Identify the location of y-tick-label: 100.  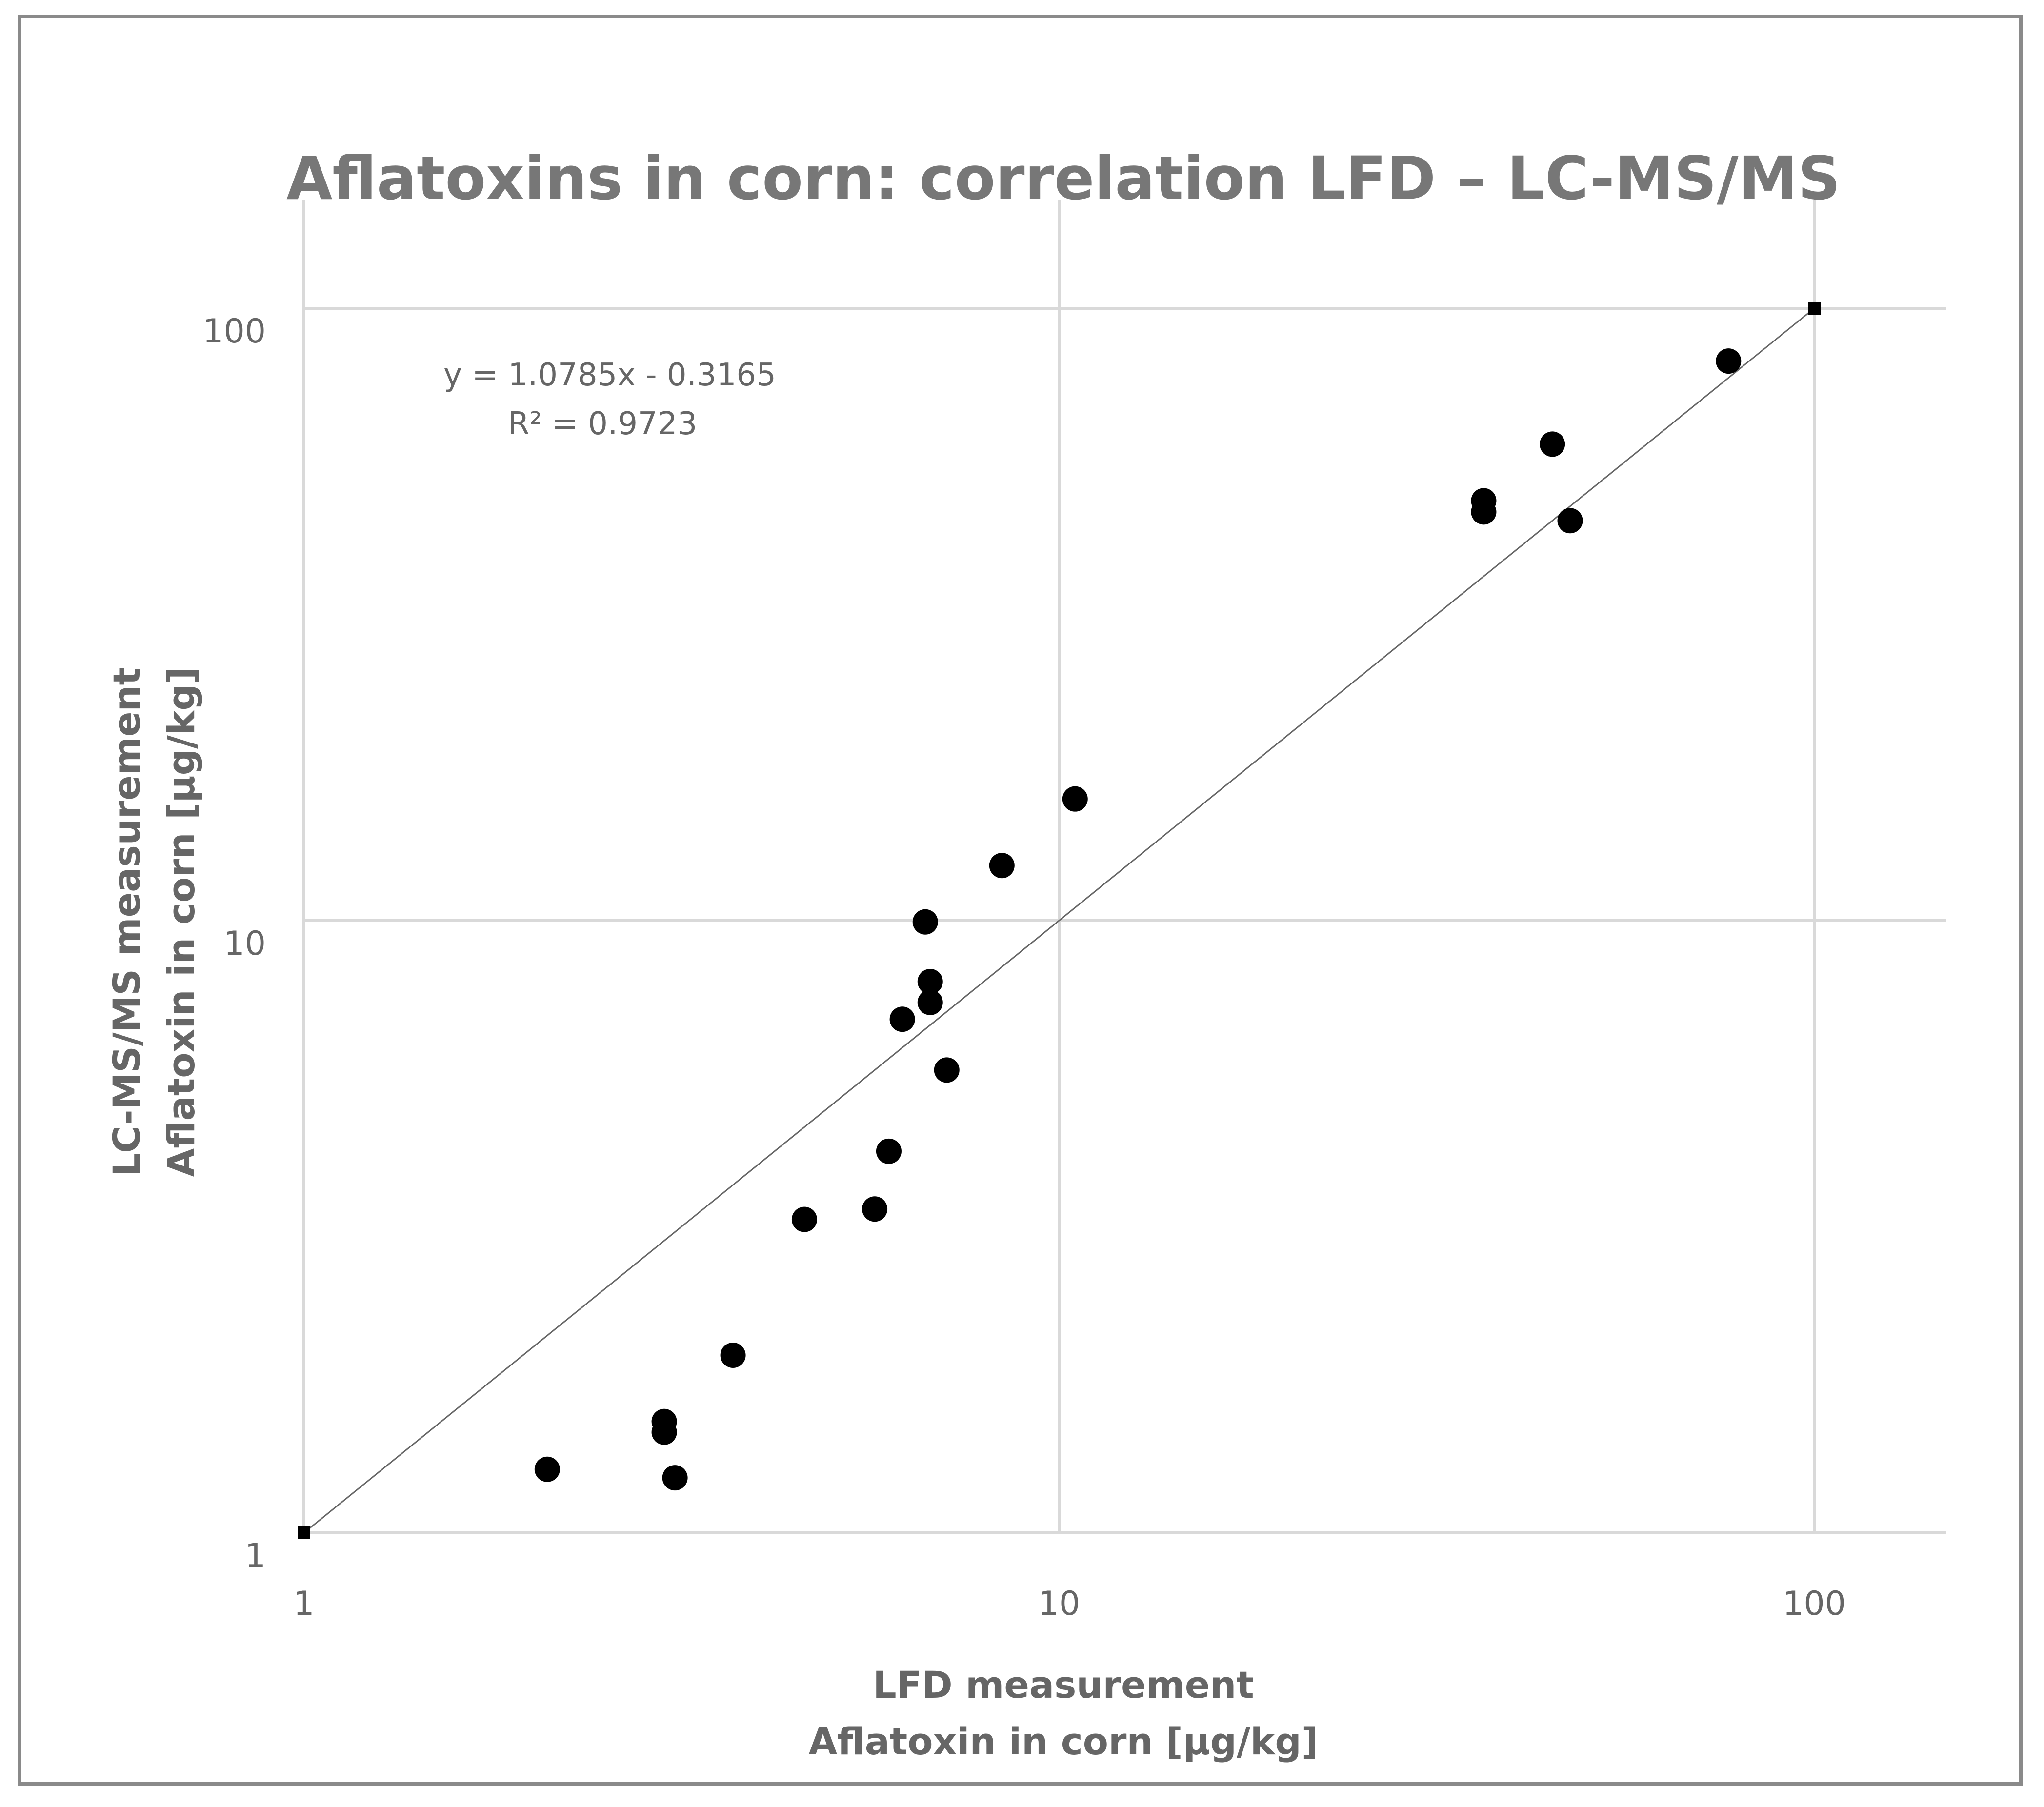
(234, 331).